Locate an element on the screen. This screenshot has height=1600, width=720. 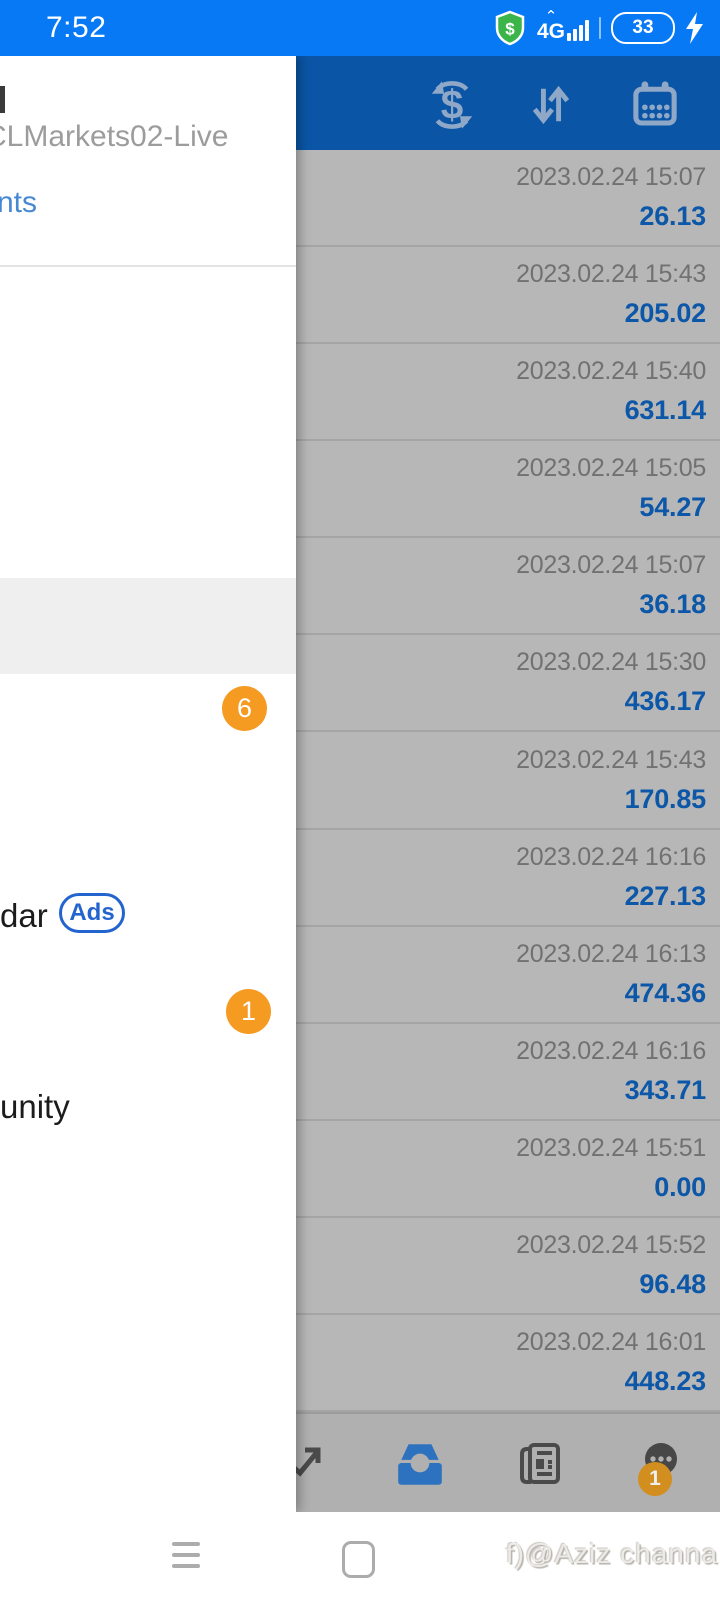
history-row: 2023.02.24 16:16 343.71 is located at coordinates (360, 1072).